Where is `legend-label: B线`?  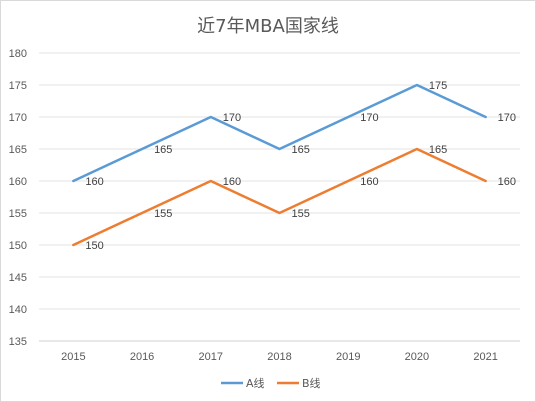
legend-label: B线 is located at coordinates (311, 383).